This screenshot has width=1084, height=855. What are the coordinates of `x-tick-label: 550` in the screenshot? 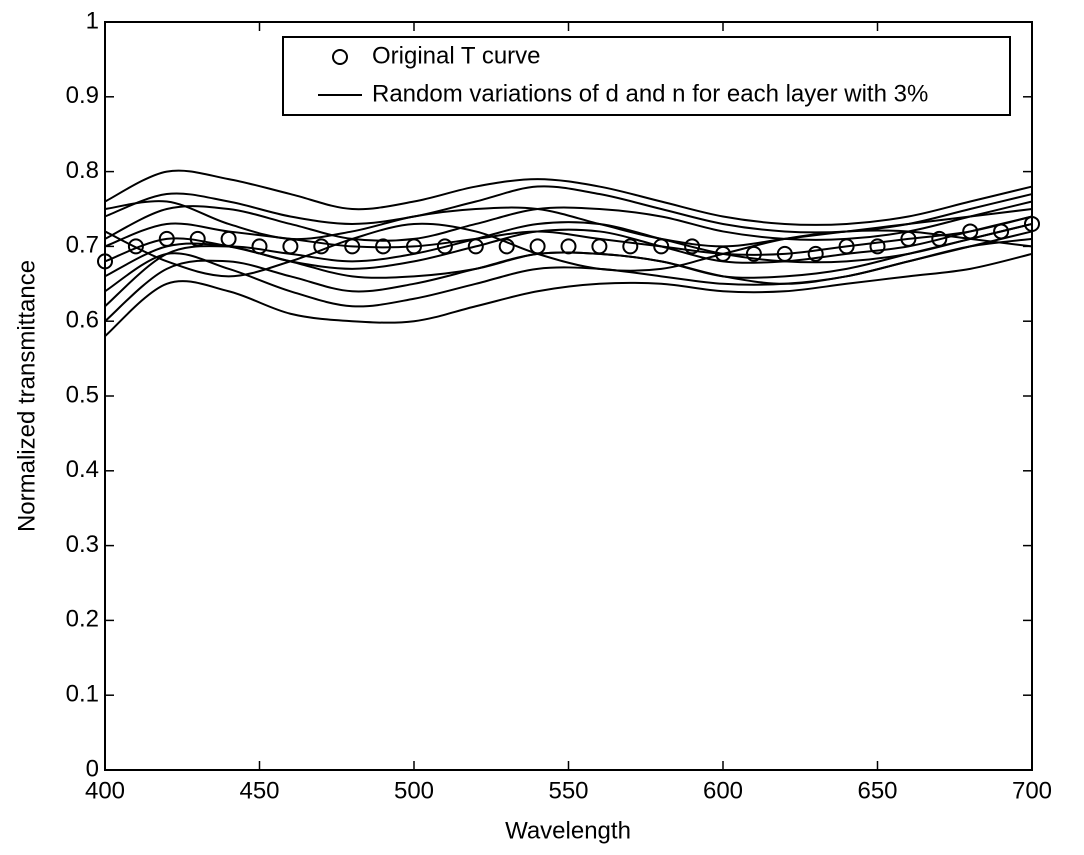 It's located at (568, 790).